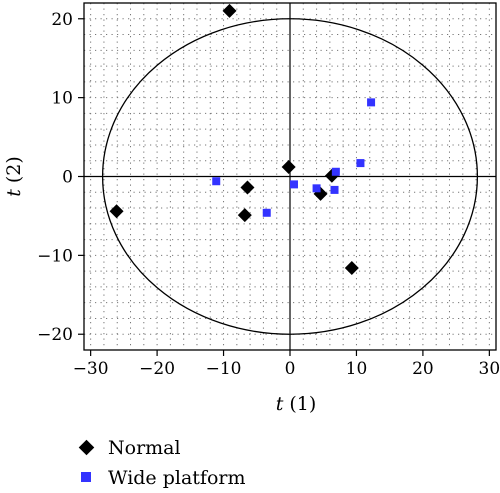 This screenshot has width=500, height=493. I want to click on diamond-marker-icon, so click(87, 448).